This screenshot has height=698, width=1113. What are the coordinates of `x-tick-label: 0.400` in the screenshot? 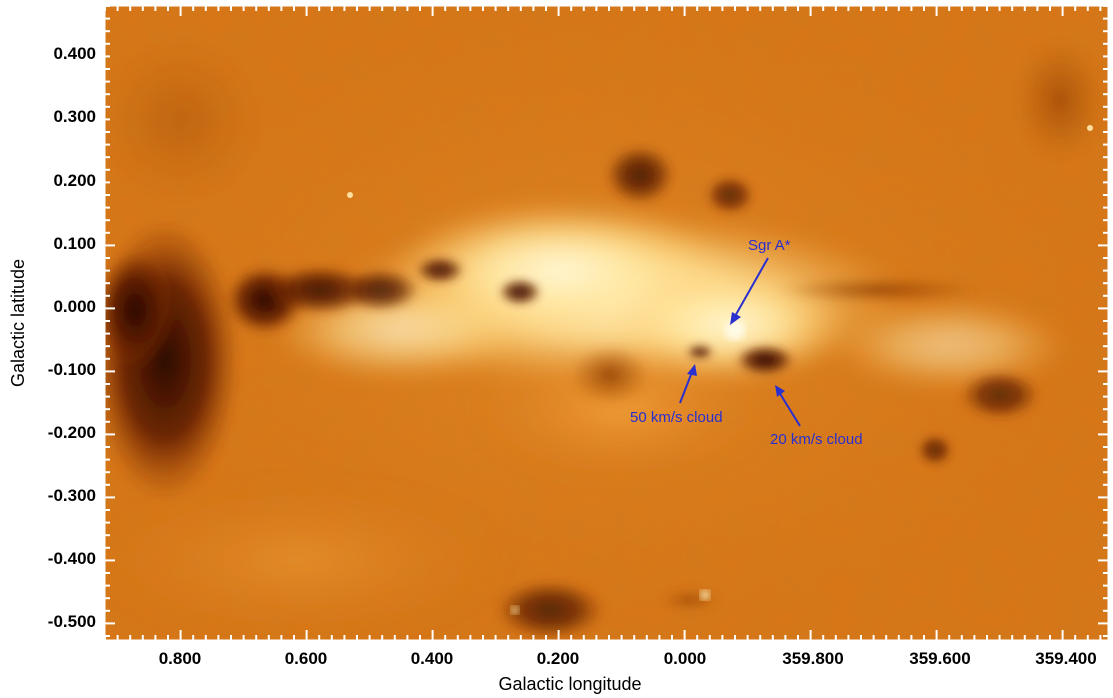 It's located at (432, 658).